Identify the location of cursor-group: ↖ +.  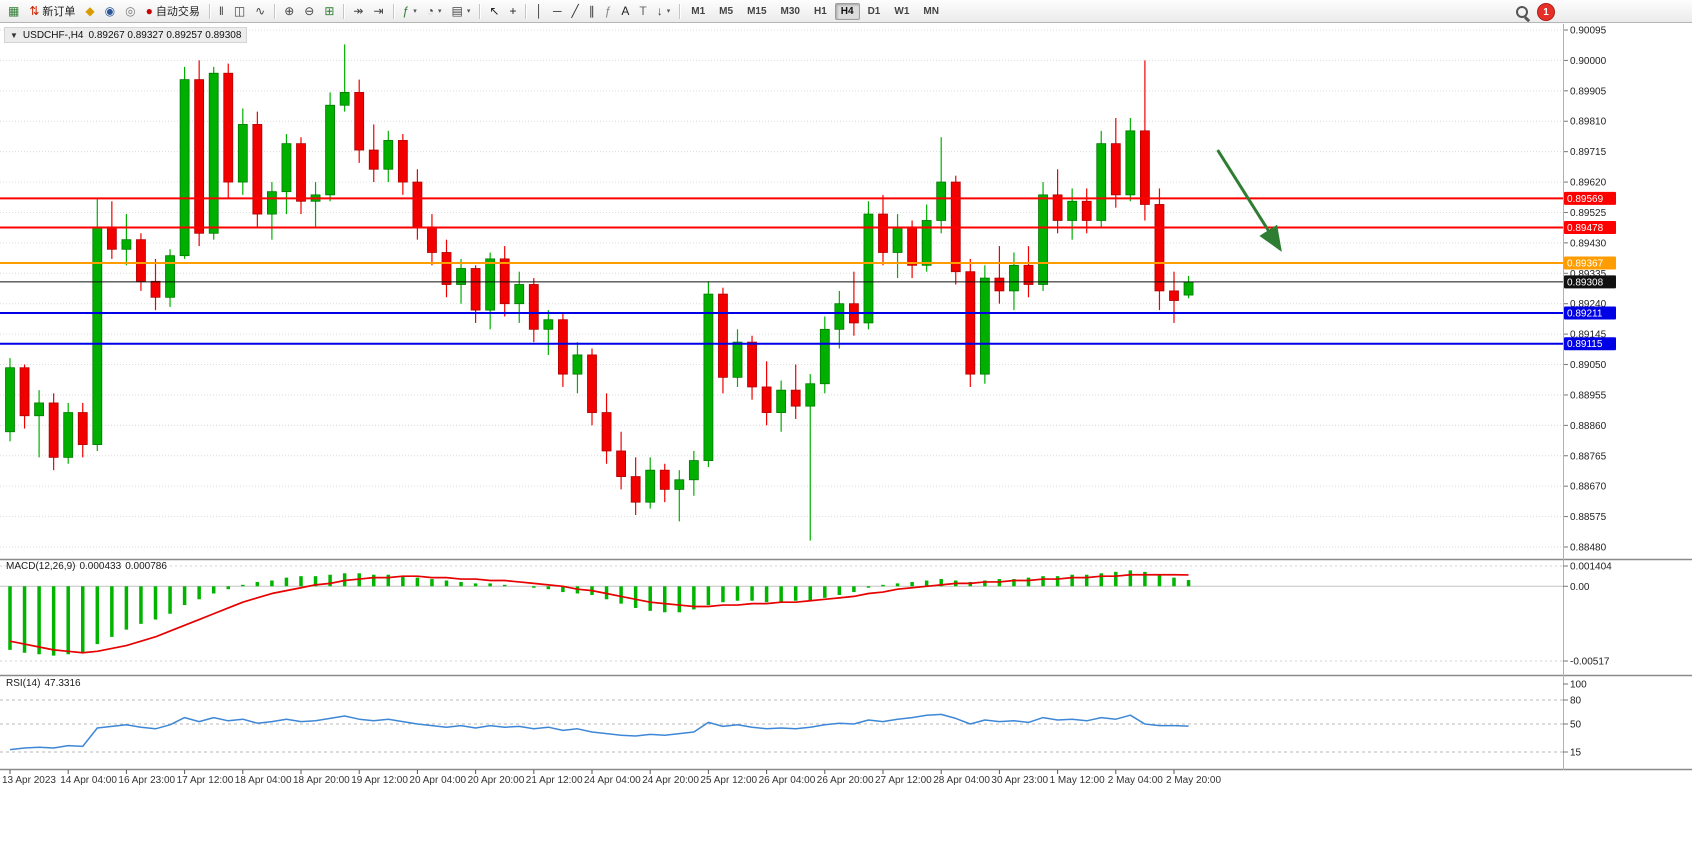
(502, 11).